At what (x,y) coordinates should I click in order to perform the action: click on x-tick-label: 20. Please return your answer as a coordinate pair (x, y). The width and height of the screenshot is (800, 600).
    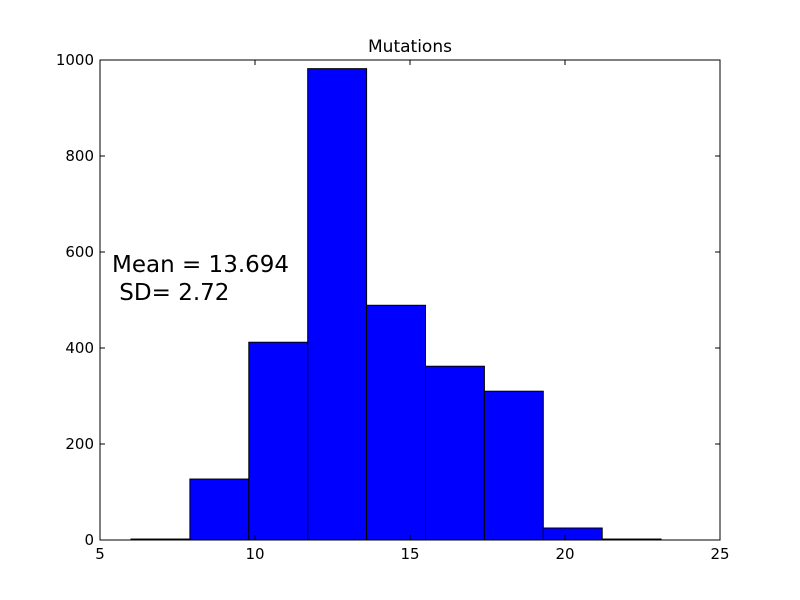
    Looking at the image, I should click on (564, 554).